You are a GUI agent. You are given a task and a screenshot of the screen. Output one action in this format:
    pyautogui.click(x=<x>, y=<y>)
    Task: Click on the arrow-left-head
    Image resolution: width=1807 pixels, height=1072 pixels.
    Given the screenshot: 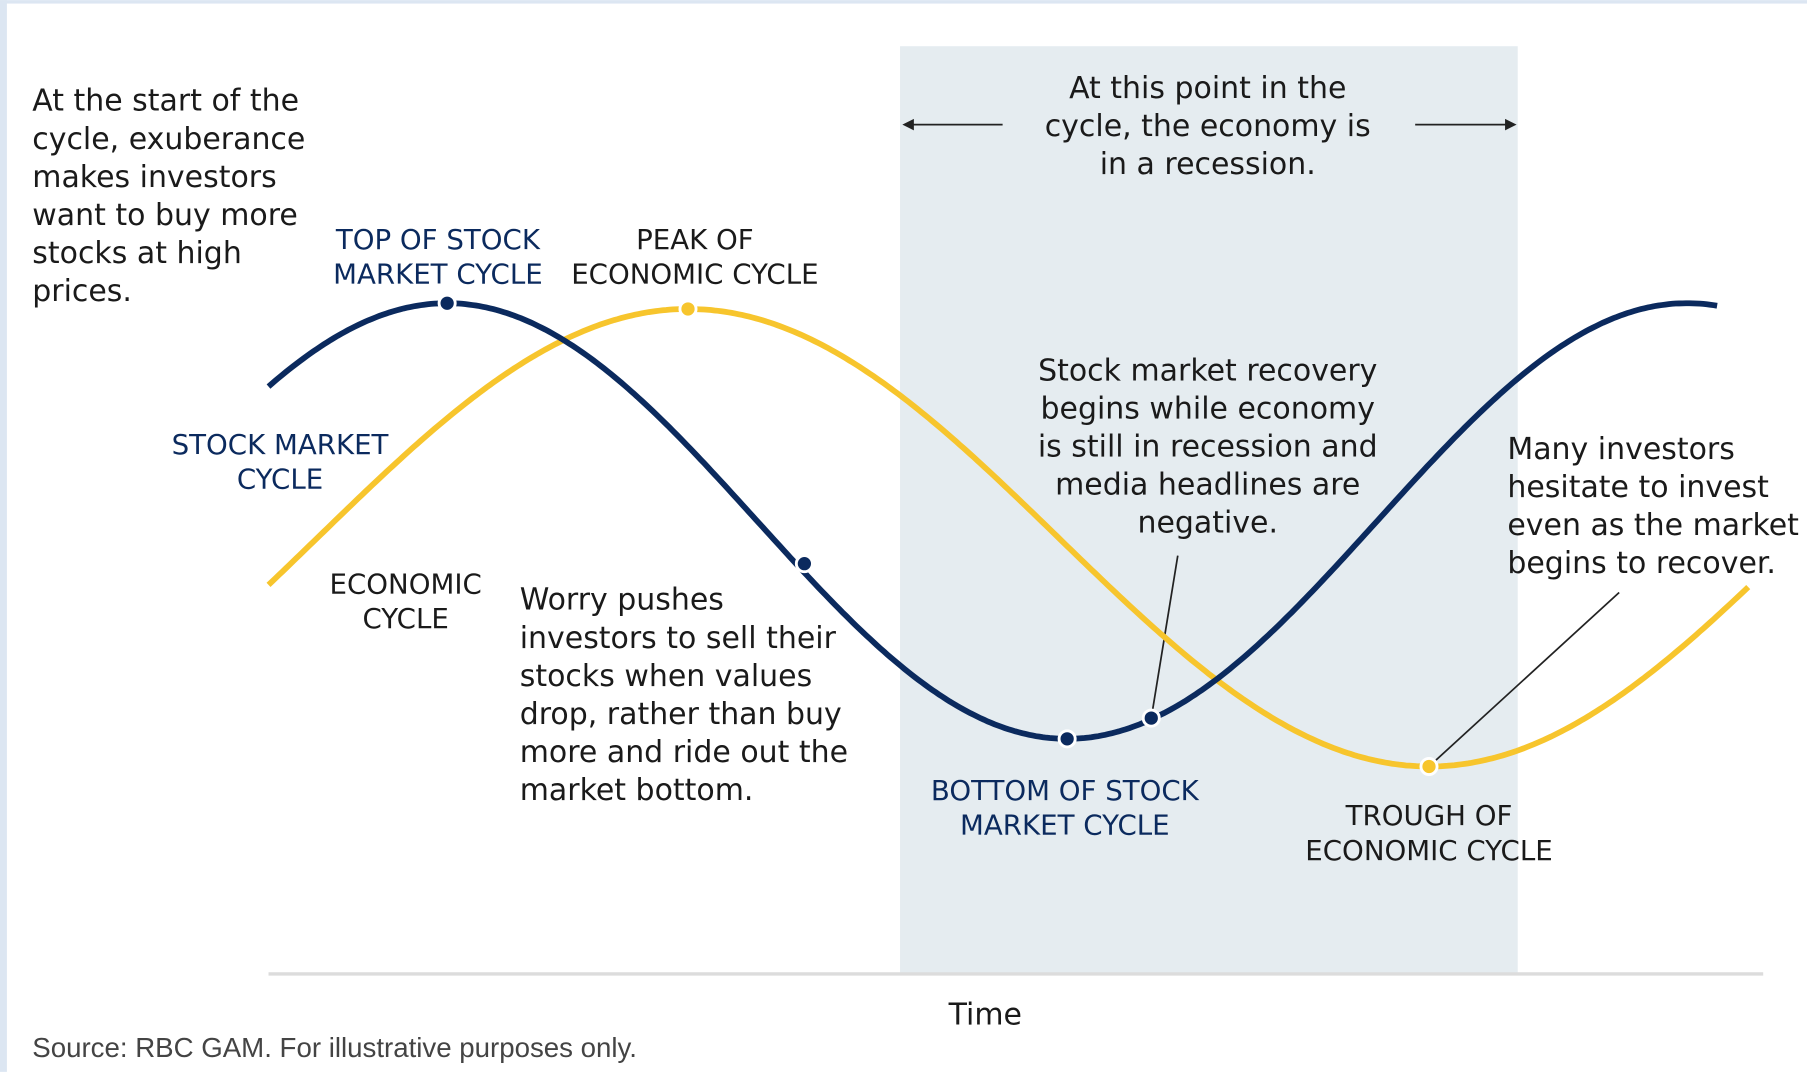 What is the action you would take?
    pyautogui.click(x=908, y=124)
    